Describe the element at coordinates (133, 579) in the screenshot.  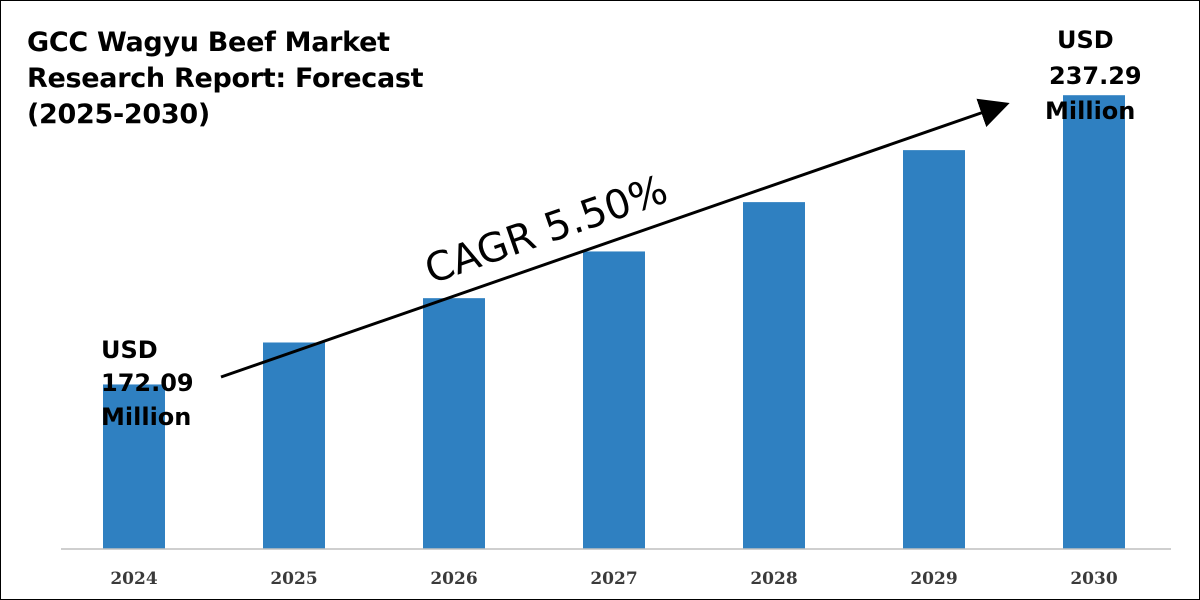
I see `x-tick-label-2024: 2024` at that location.